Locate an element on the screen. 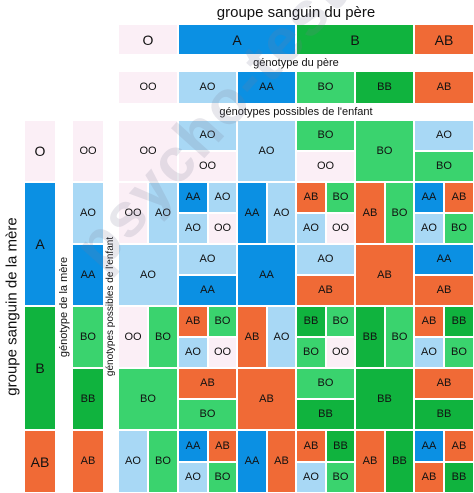 The height and width of the screenshot is (493, 474). mother-genotype-ab: AB is located at coordinates (88, 461).